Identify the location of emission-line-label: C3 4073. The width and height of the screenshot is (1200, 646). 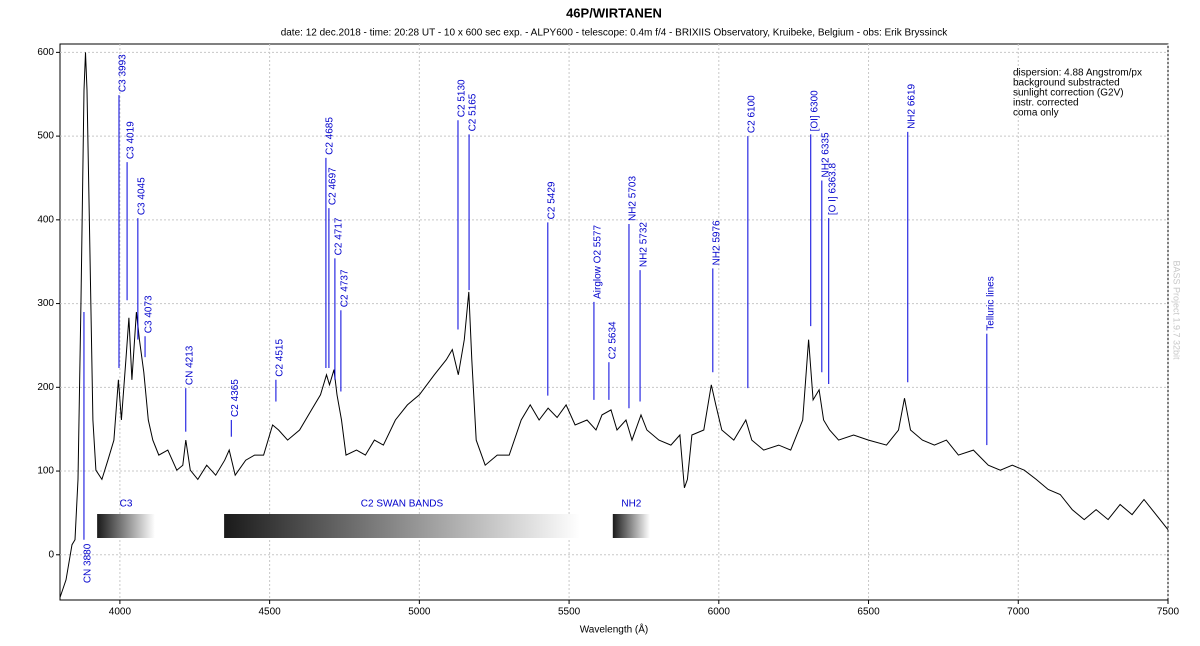
(149, 314).